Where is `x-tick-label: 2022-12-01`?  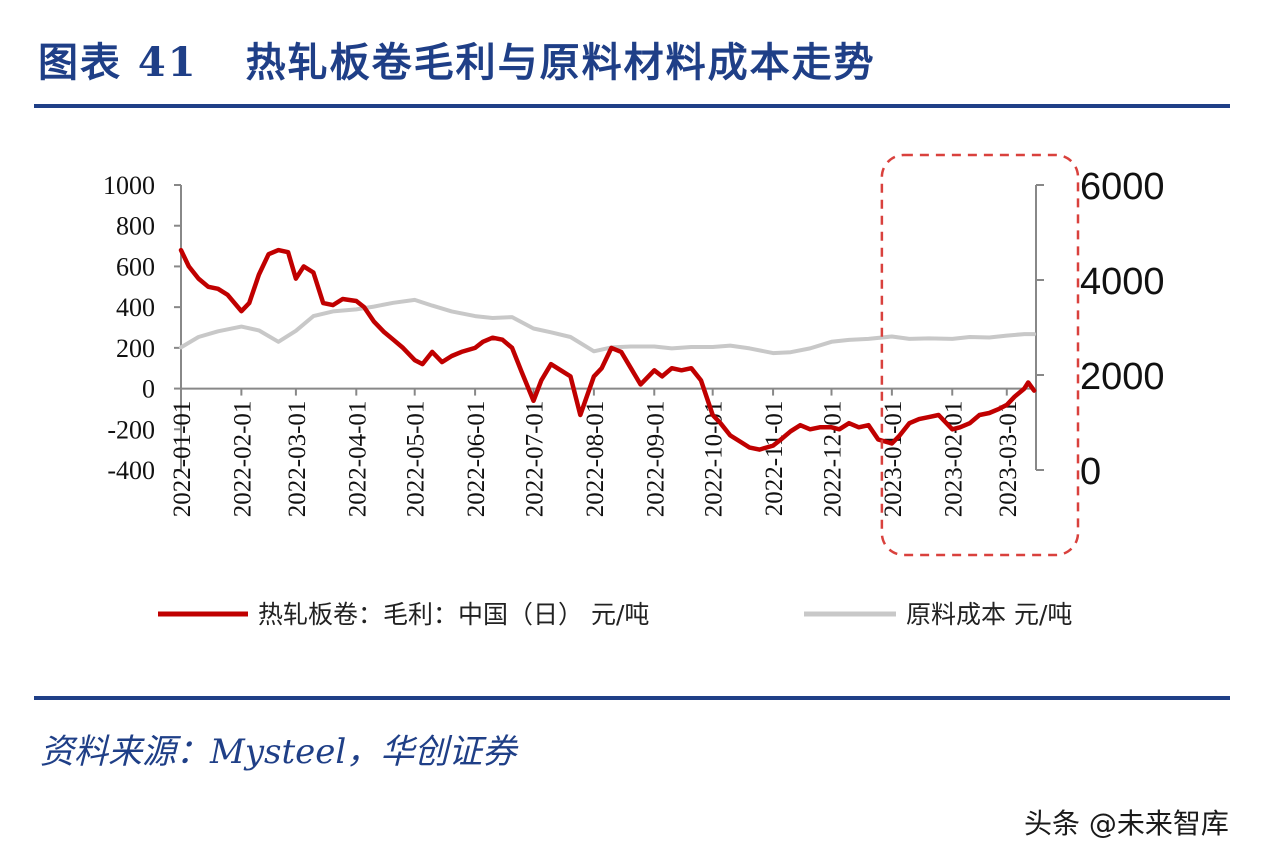 x-tick-label: 2022-12-01 is located at coordinates (833, 459).